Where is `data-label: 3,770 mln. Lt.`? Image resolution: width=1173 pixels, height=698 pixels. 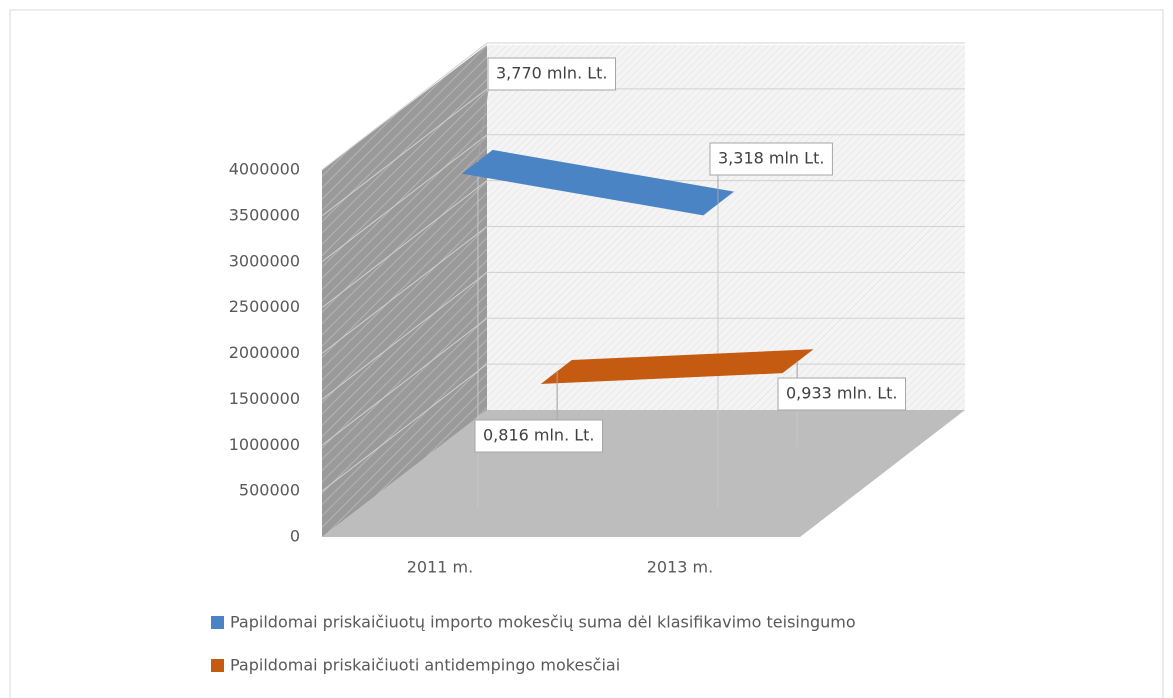 data-label: 3,770 mln. Lt. is located at coordinates (552, 73).